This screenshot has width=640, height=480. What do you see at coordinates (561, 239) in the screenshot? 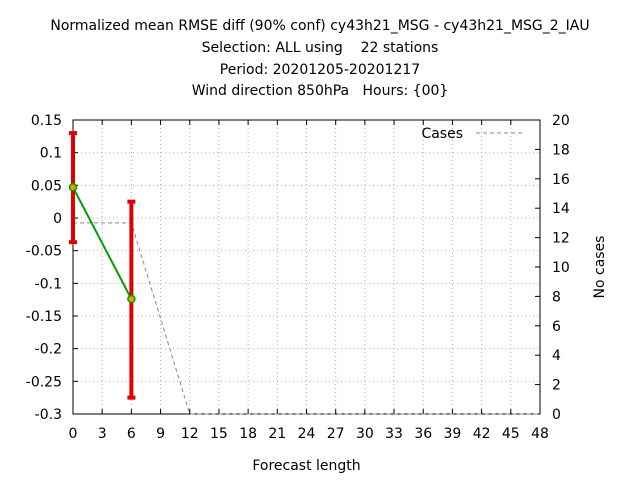
I see `y2-tick-label: 12` at bounding box center [561, 239].